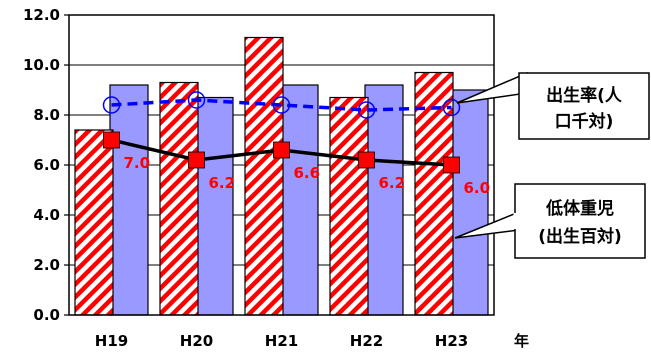 This screenshot has width=651, height=355. What do you see at coordinates (366, 341) in the screenshot?
I see `x-axis-tick-label: H22` at bounding box center [366, 341].